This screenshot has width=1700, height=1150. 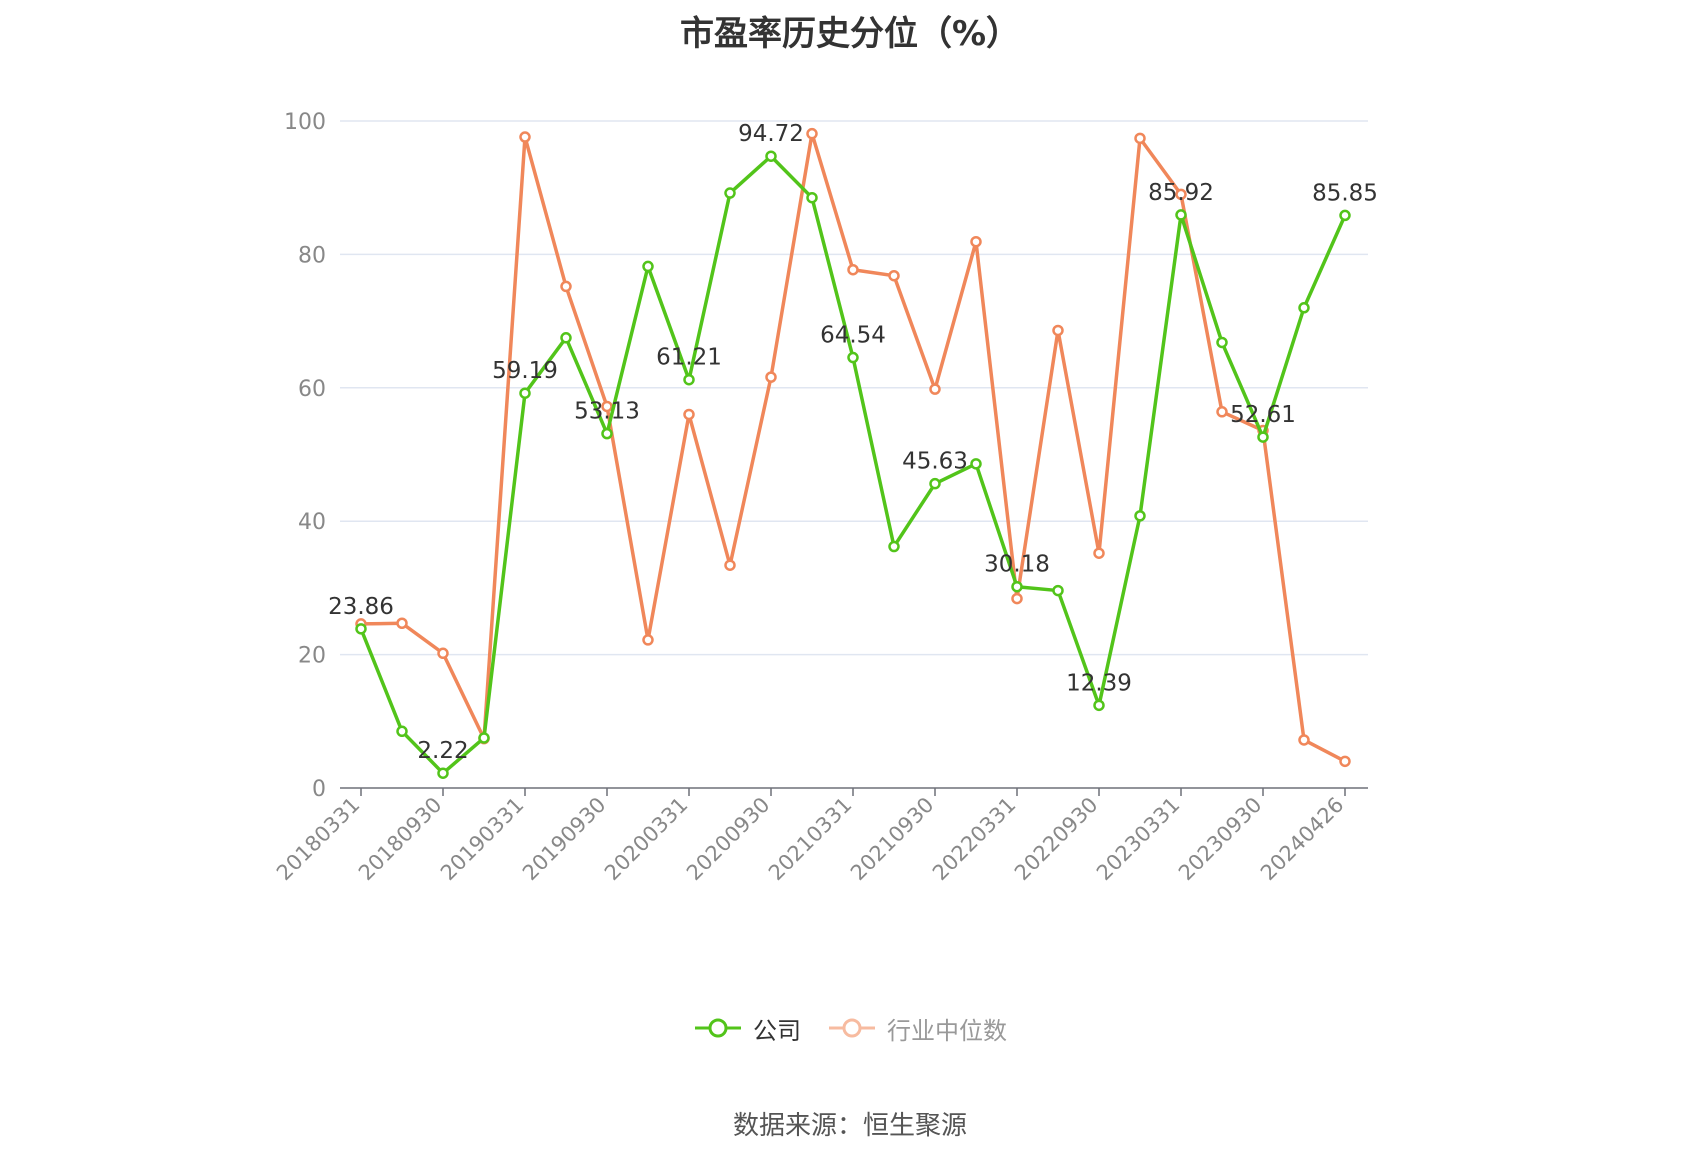 I want to click on data-label: 94.72, so click(x=771, y=134).